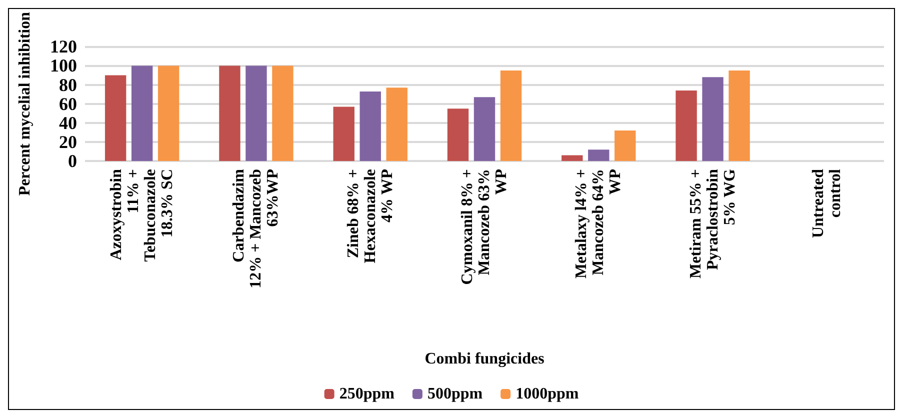  Describe the element at coordinates (484, 359) in the screenshot. I see `x-axis-title: Combi fungicides` at that location.